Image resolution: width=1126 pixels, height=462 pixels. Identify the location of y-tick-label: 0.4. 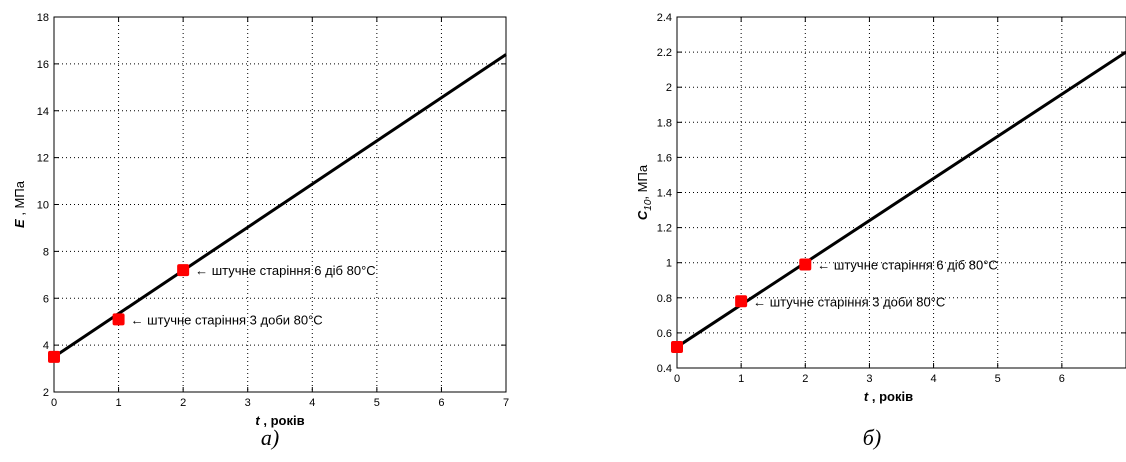
(664, 369).